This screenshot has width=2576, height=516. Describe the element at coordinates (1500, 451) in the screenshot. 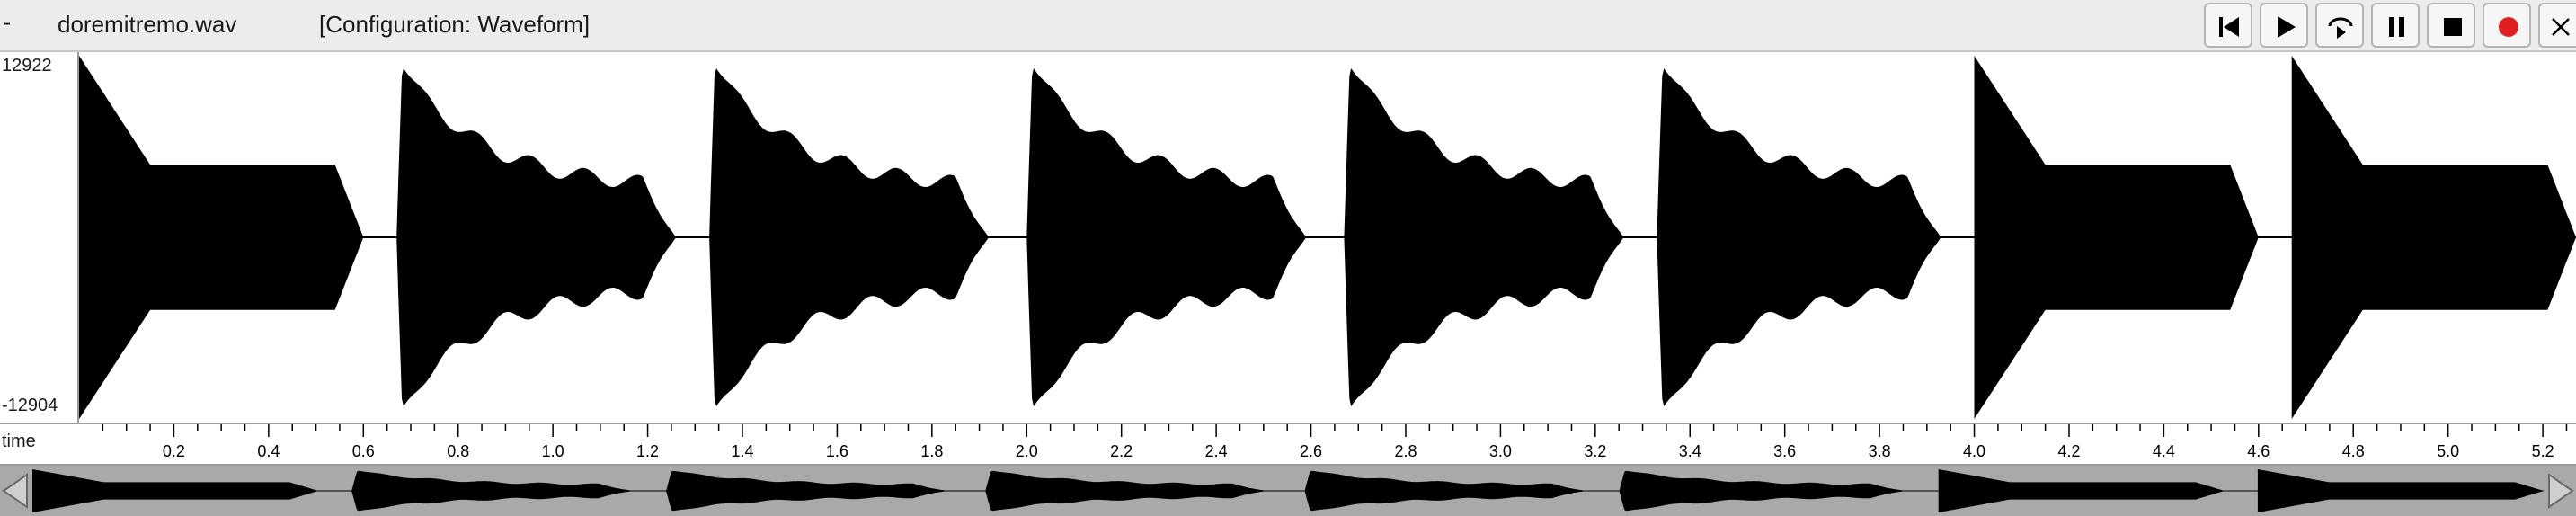

I see `time-tick-label: 3.0` at that location.